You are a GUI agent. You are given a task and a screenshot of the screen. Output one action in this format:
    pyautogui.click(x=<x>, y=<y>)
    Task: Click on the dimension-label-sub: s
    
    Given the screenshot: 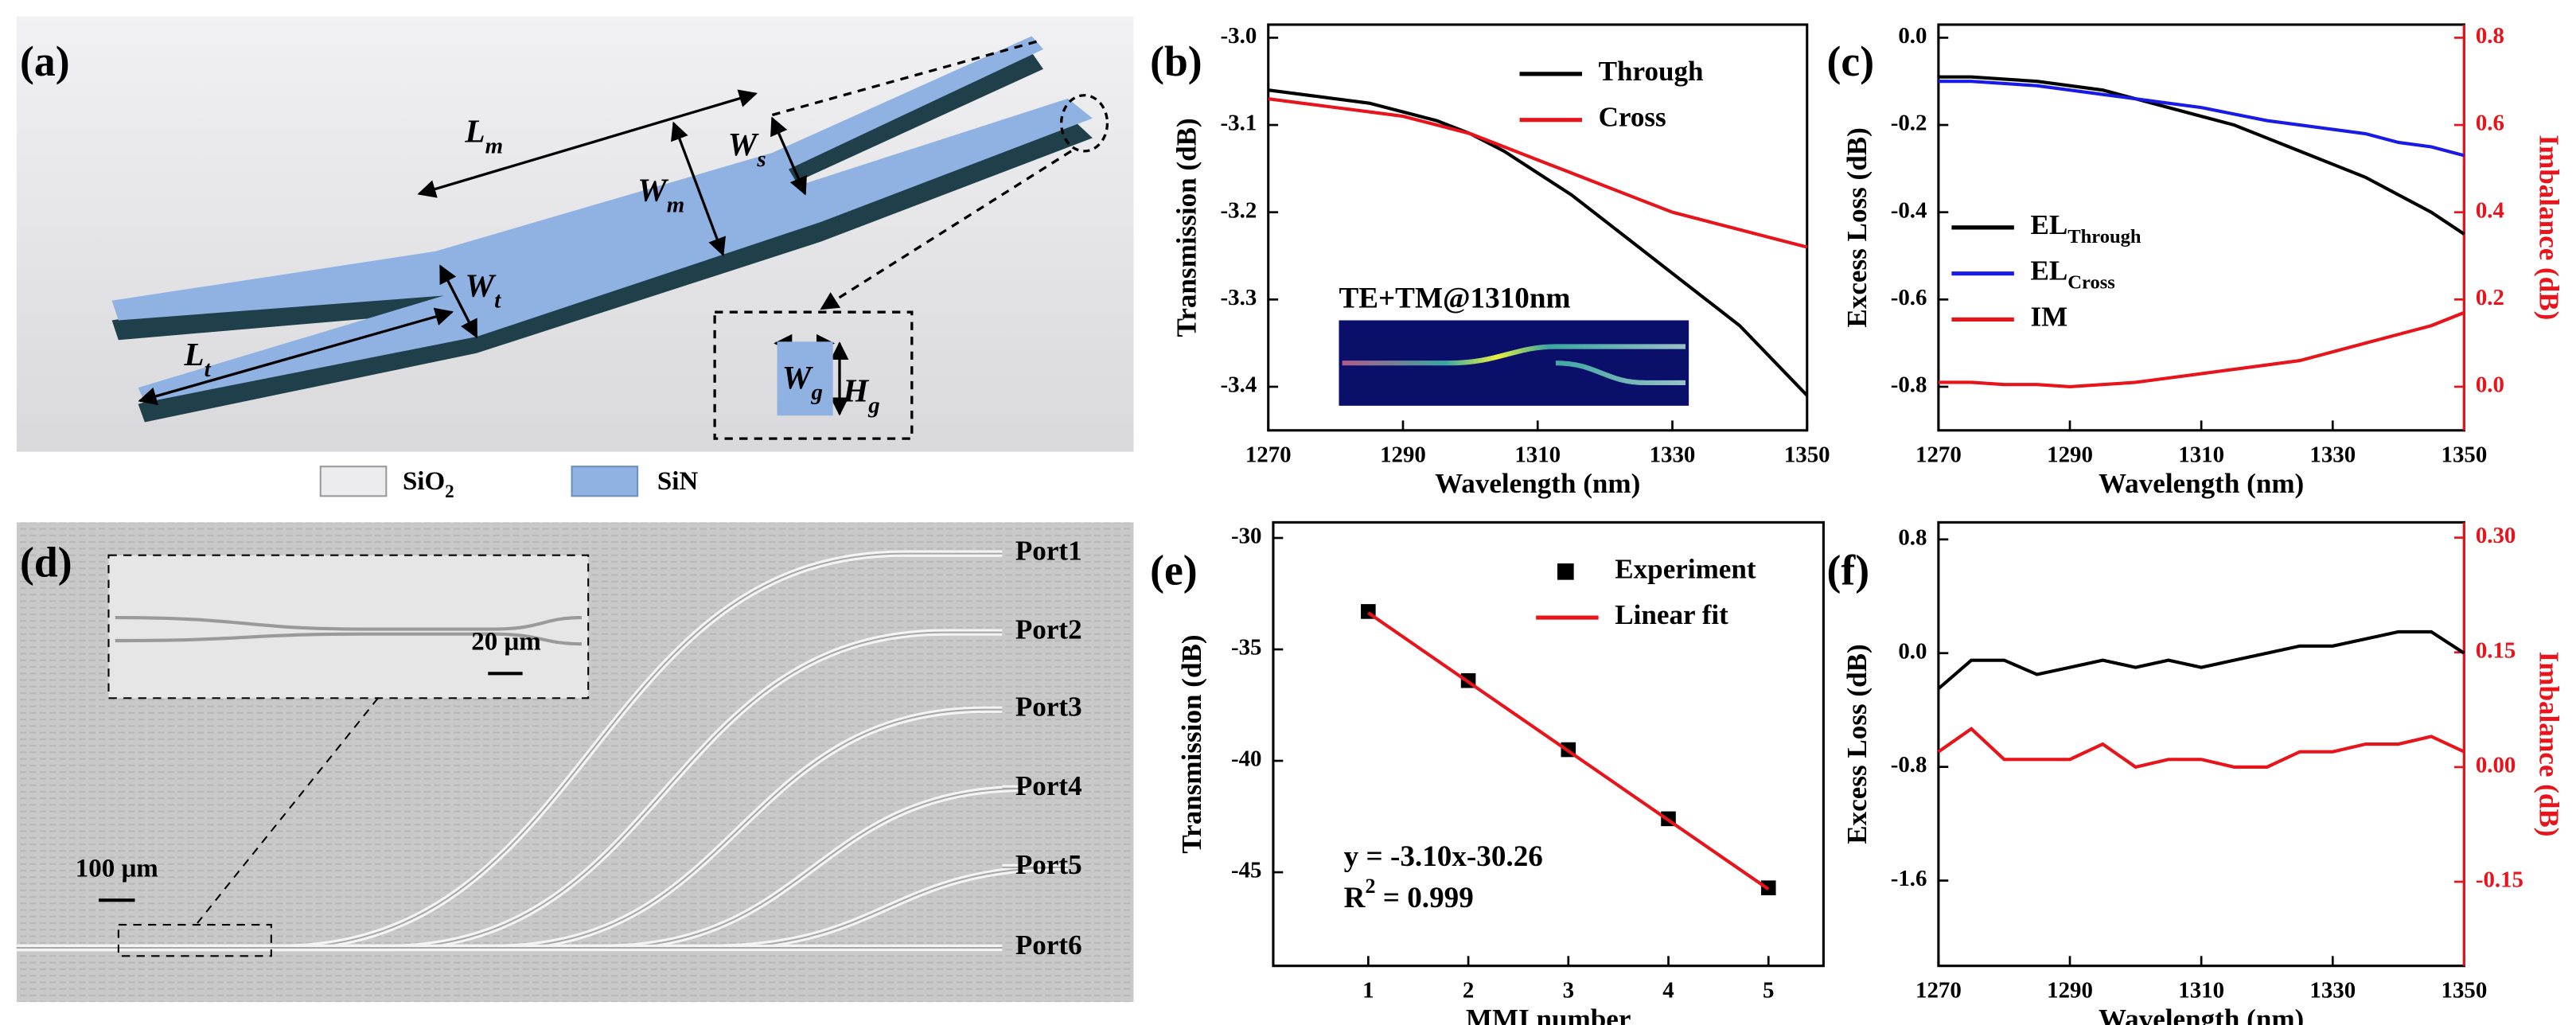 What is the action you would take?
    pyautogui.click(x=761, y=158)
    